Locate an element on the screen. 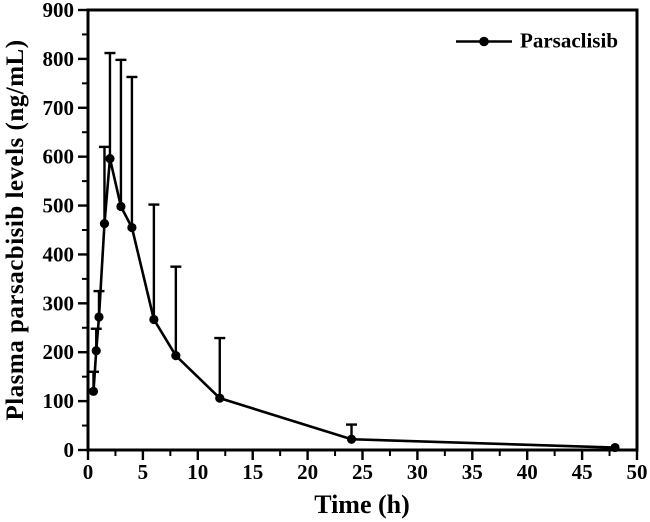 This screenshot has width=650, height=522. x-tick-label: 35 is located at coordinates (472, 472).